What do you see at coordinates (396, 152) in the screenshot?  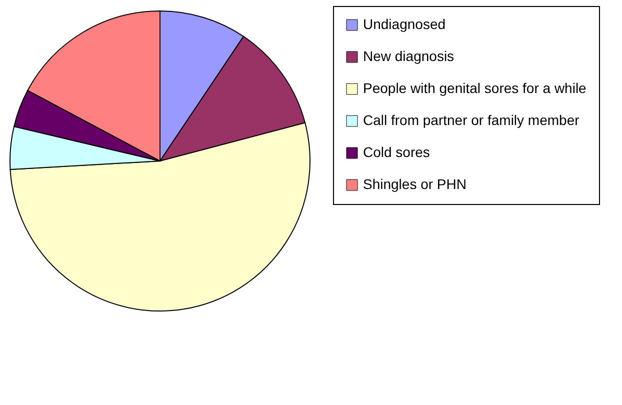 I see `legend-label: Cold sores` at bounding box center [396, 152].